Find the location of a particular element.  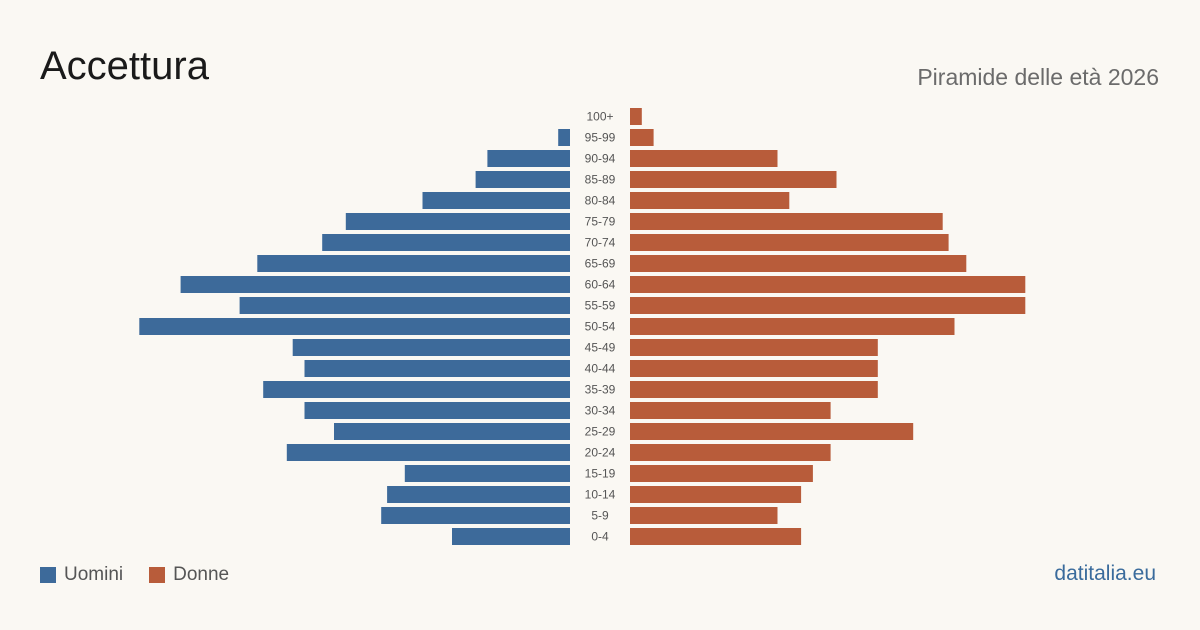

source-link: datitalia.eu is located at coordinates (1105, 573).